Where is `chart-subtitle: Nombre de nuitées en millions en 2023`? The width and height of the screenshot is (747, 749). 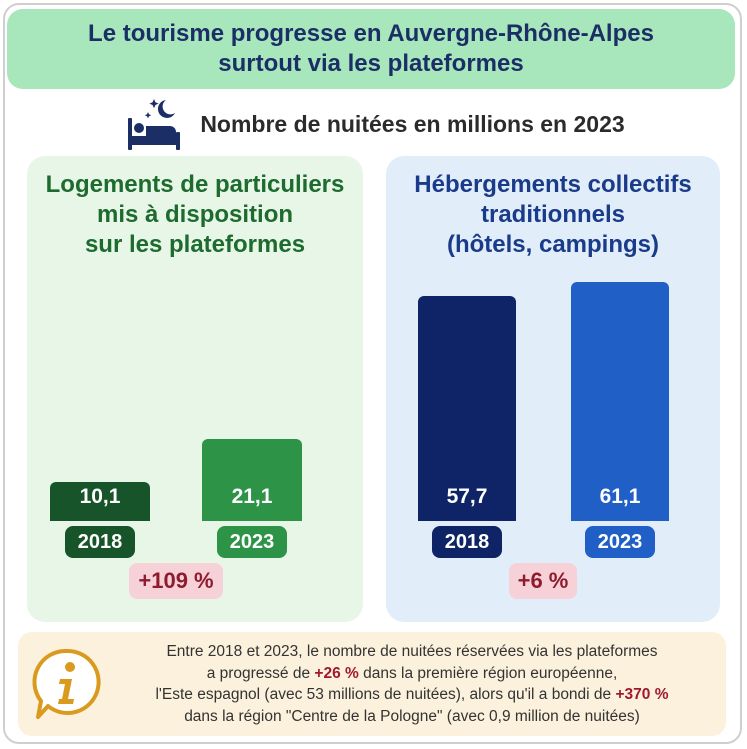
chart-subtitle: Nombre de nuitées en millions en 2023 is located at coordinates (412, 123).